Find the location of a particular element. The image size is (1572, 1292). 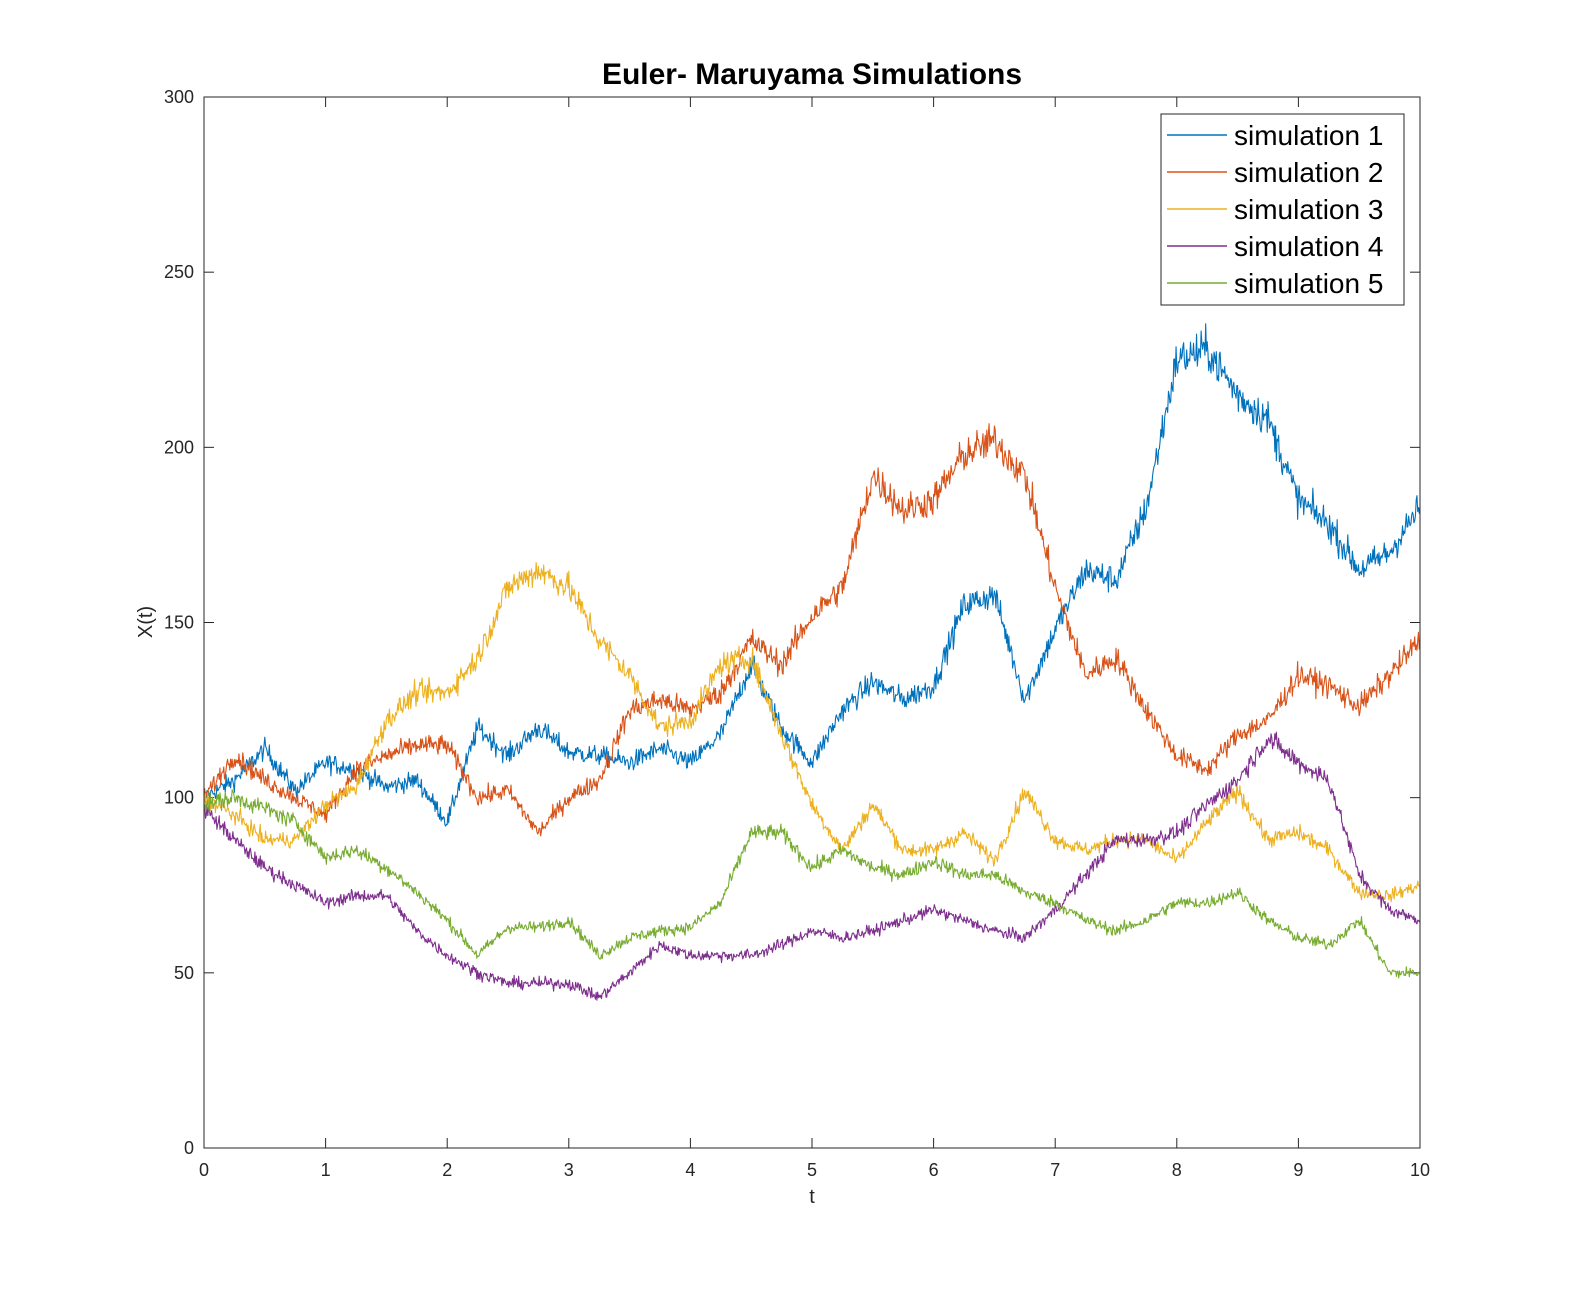

x-axis-label: t is located at coordinates (812, 1197).